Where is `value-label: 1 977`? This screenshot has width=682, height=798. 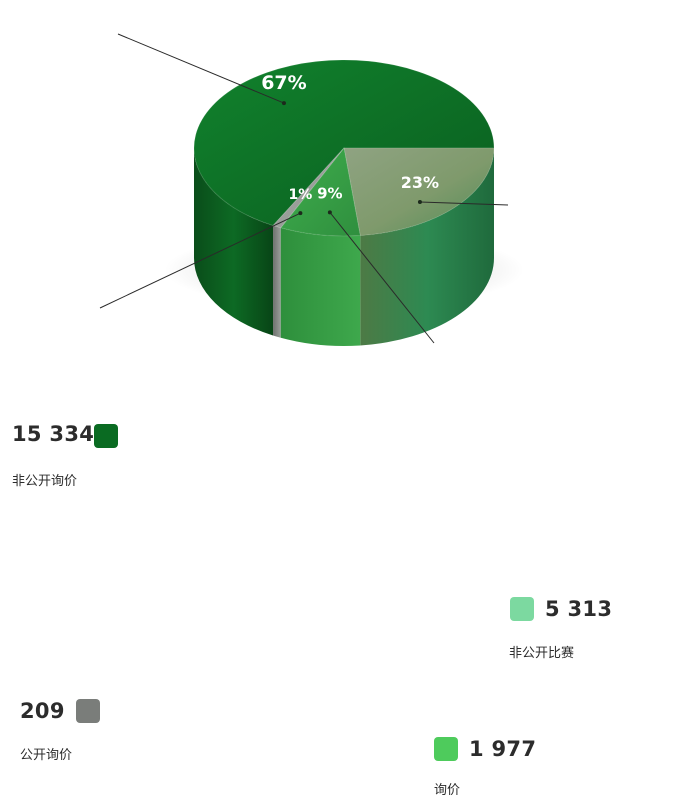
value-label: 1 977 is located at coordinates (503, 749).